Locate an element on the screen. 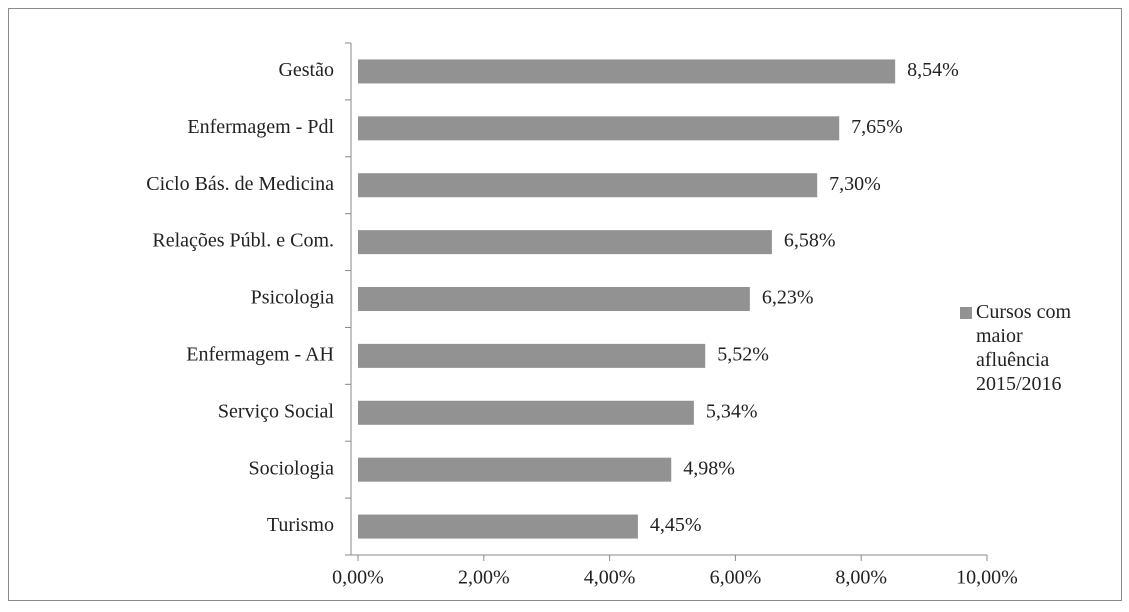  x-tick-label: 2,00% is located at coordinates (484, 578).